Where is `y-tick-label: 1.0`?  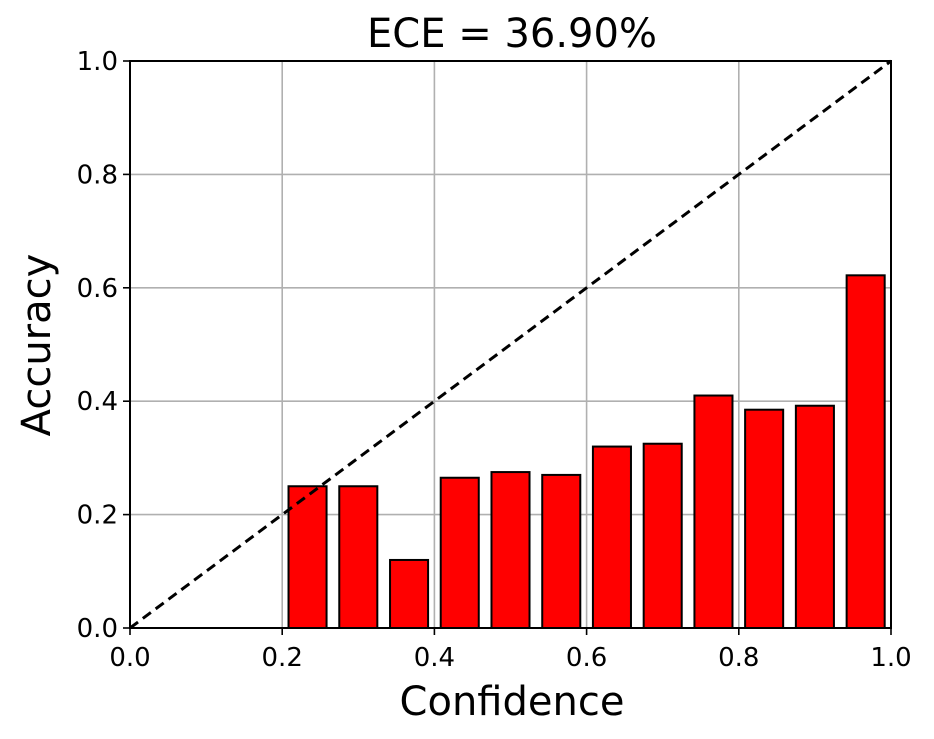 y-tick-label: 1.0 is located at coordinates (97, 62).